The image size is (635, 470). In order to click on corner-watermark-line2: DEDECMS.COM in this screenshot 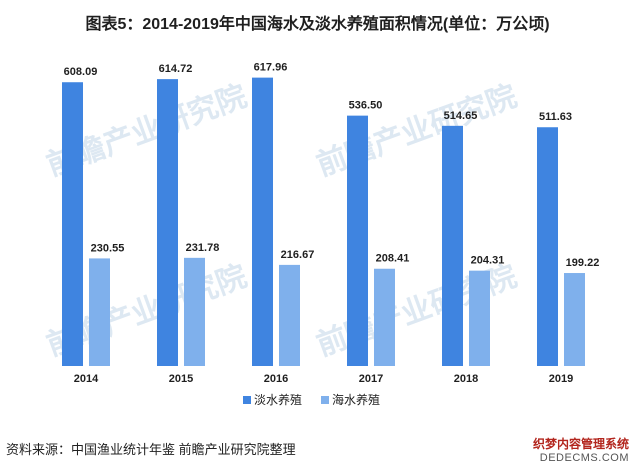, I will do `click(584, 458)`.